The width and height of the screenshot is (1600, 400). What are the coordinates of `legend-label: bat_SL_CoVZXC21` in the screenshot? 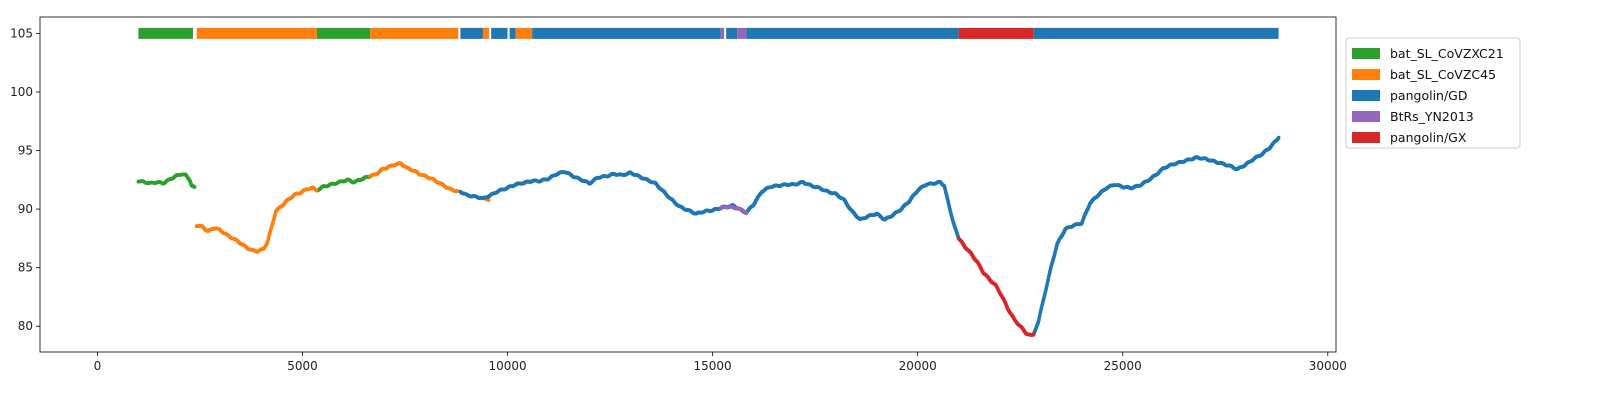 It's located at (1447, 53).